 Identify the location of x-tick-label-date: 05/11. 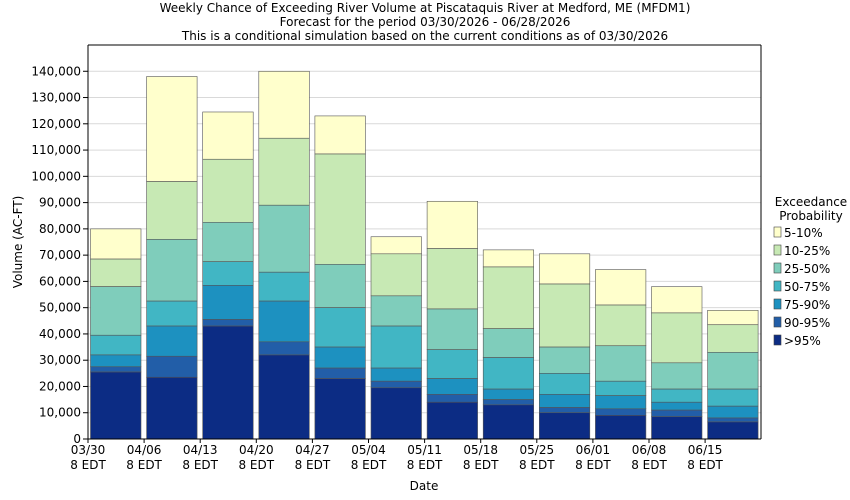
(424, 450).